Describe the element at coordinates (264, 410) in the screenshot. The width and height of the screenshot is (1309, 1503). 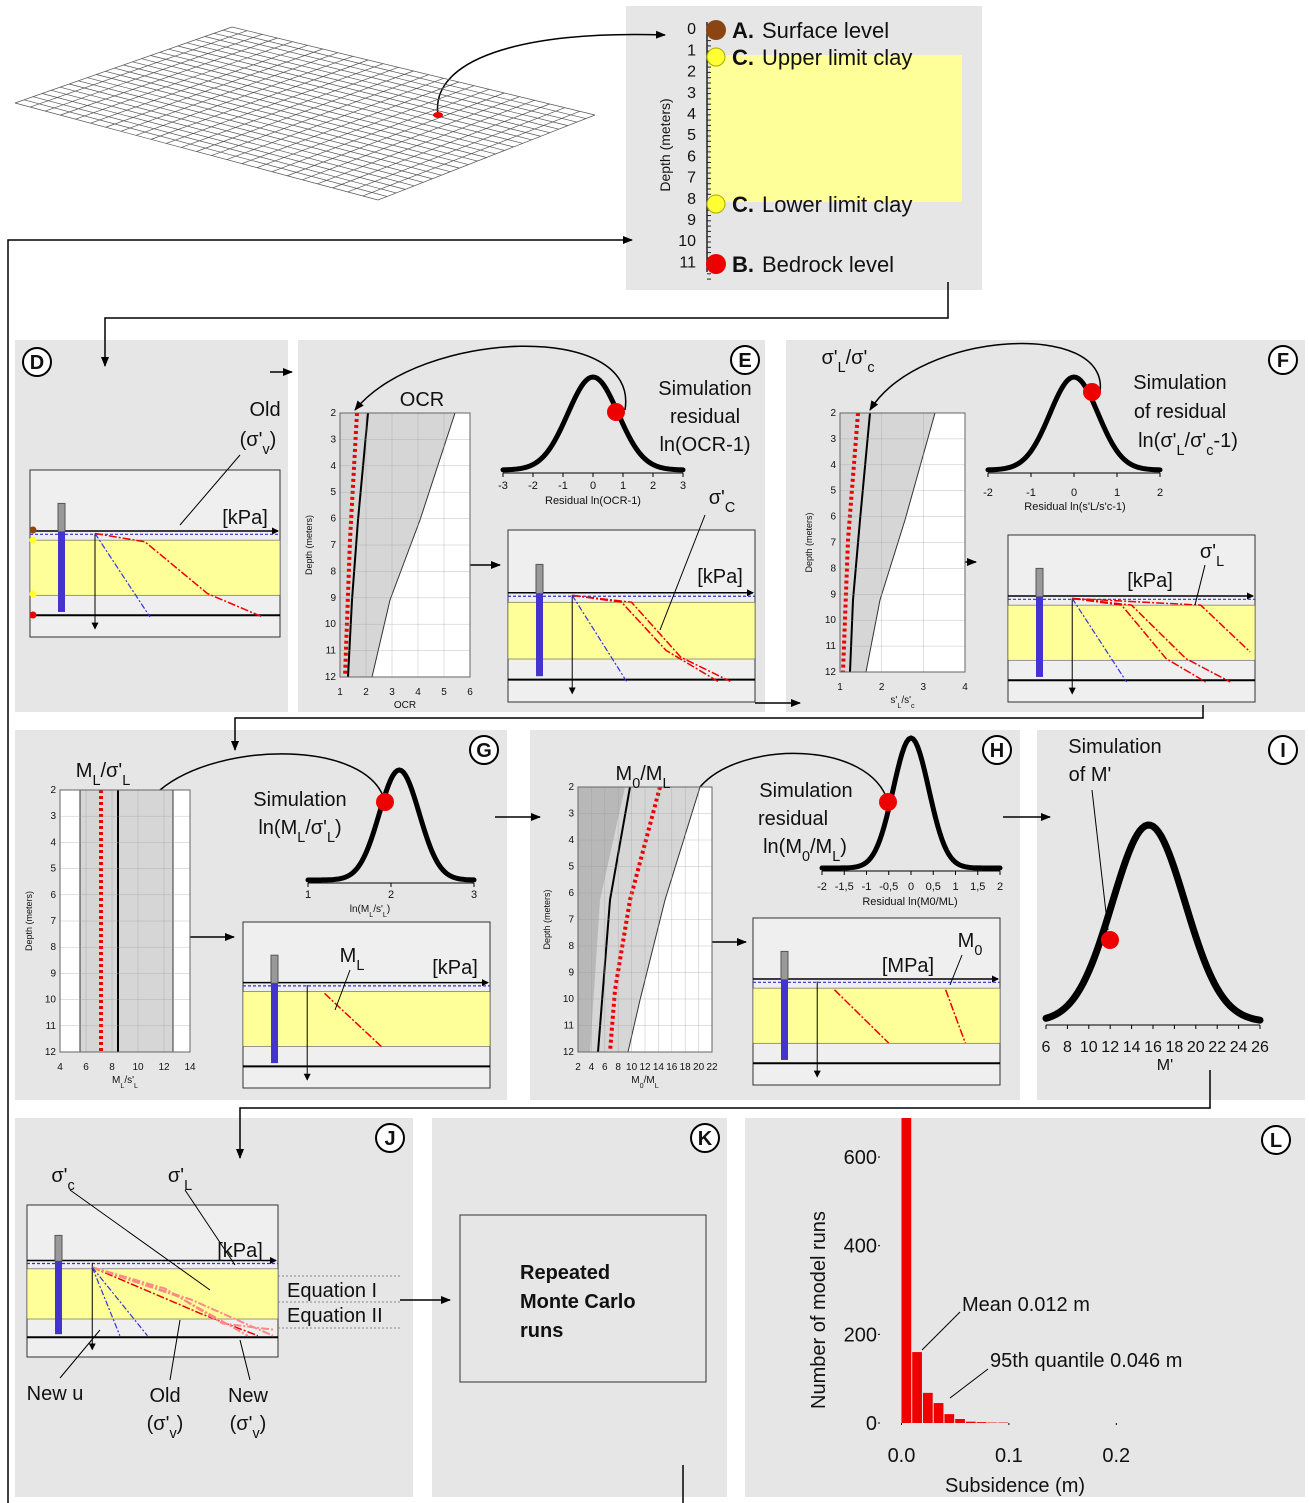
I see `label: Old` at that location.